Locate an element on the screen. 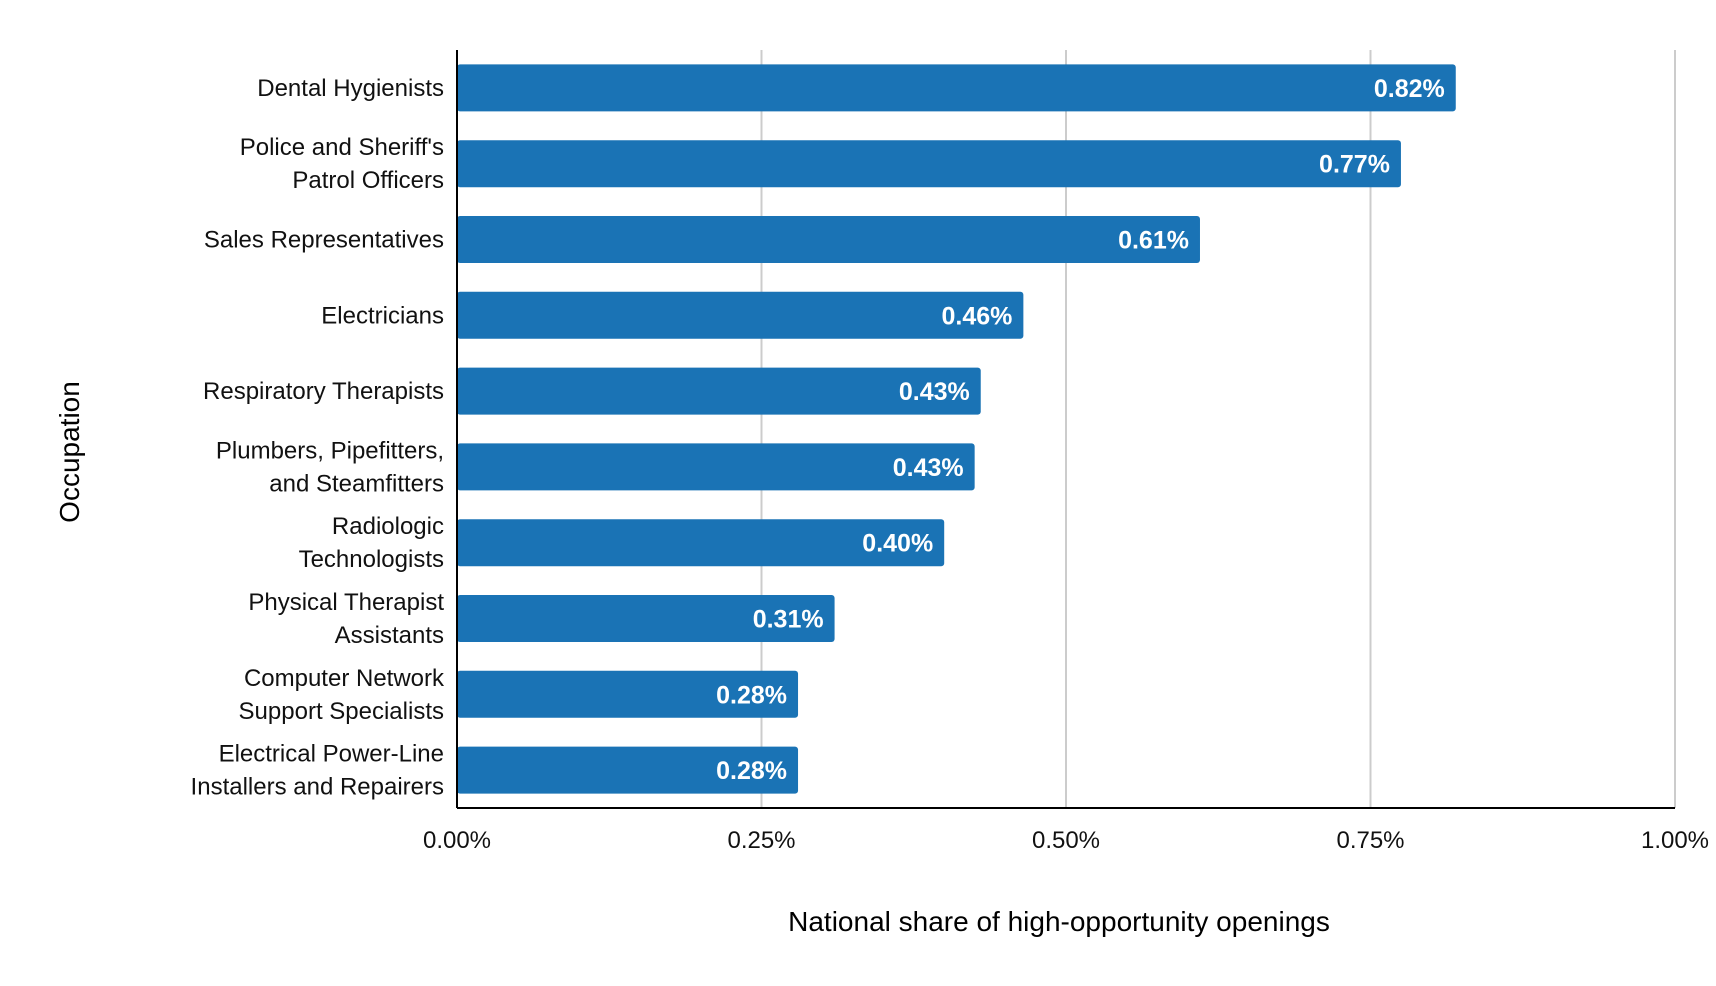 Image resolution: width=1716 pixels, height=986 pixels. y-category-label: Radiologic Technologists is located at coordinates (371, 543).